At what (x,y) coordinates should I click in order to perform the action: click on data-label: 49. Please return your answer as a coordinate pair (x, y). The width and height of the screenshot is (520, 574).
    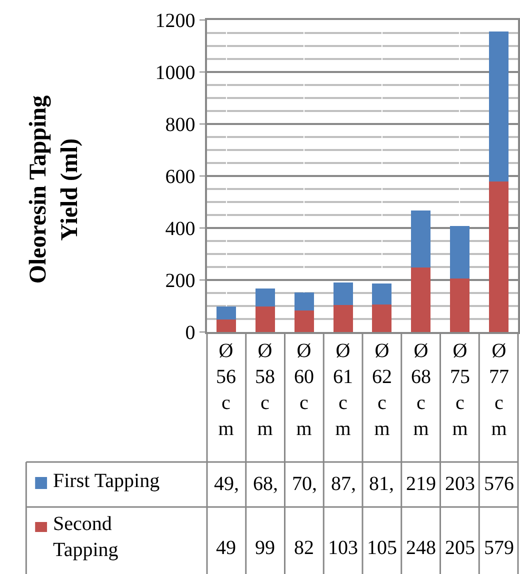
    Looking at the image, I should click on (226, 548).